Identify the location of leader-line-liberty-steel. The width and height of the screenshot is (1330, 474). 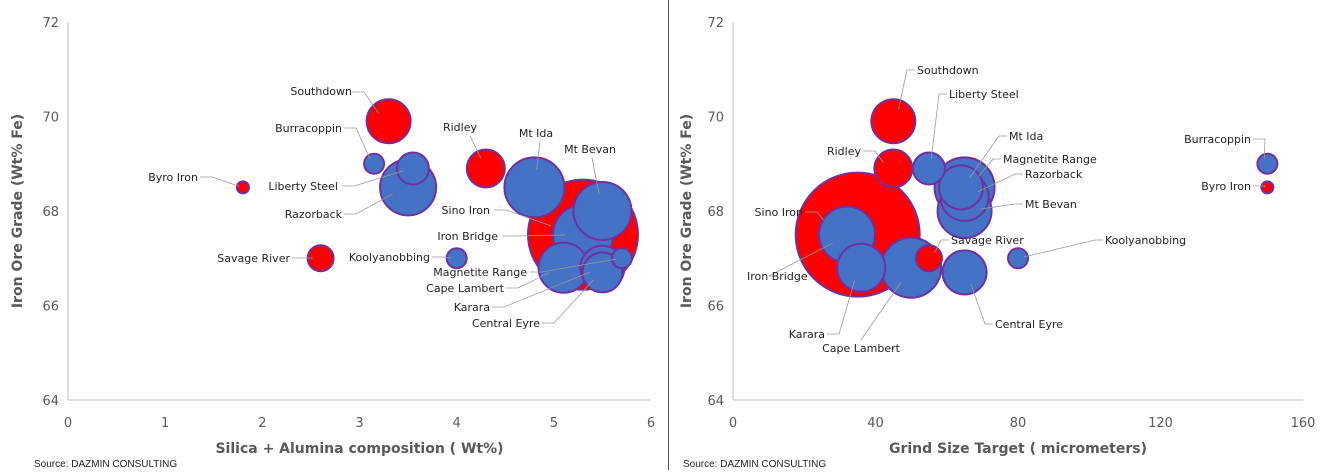
(939, 126).